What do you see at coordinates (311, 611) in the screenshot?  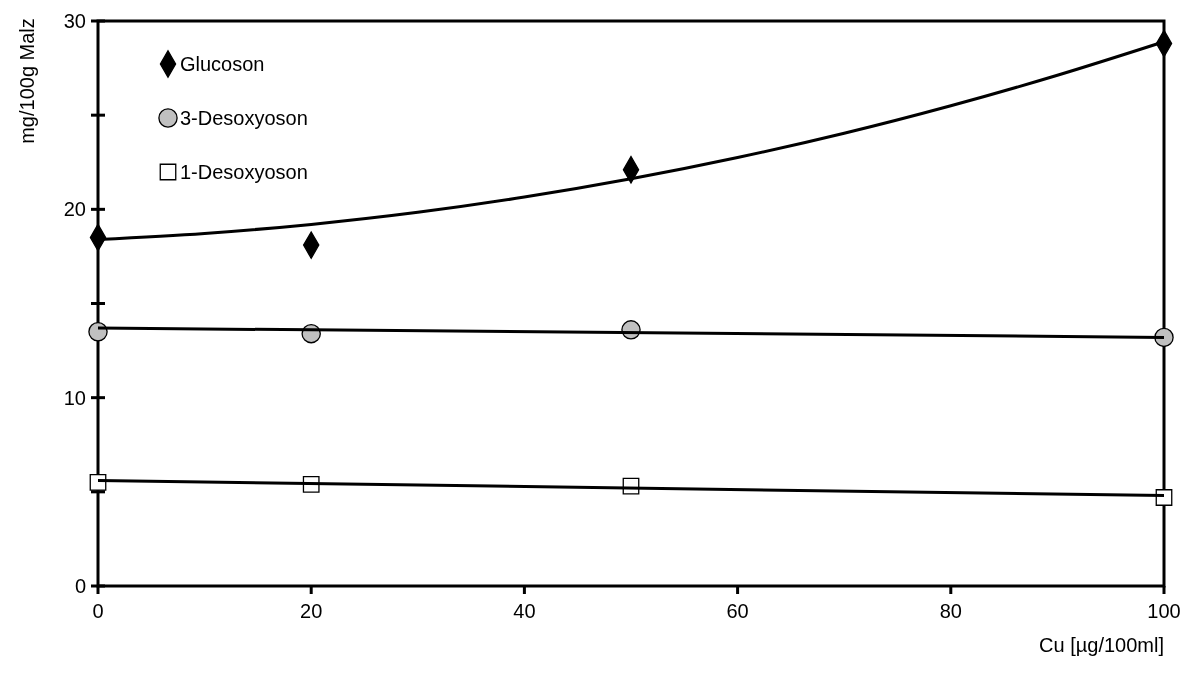 I see `x-tick-label: 20` at bounding box center [311, 611].